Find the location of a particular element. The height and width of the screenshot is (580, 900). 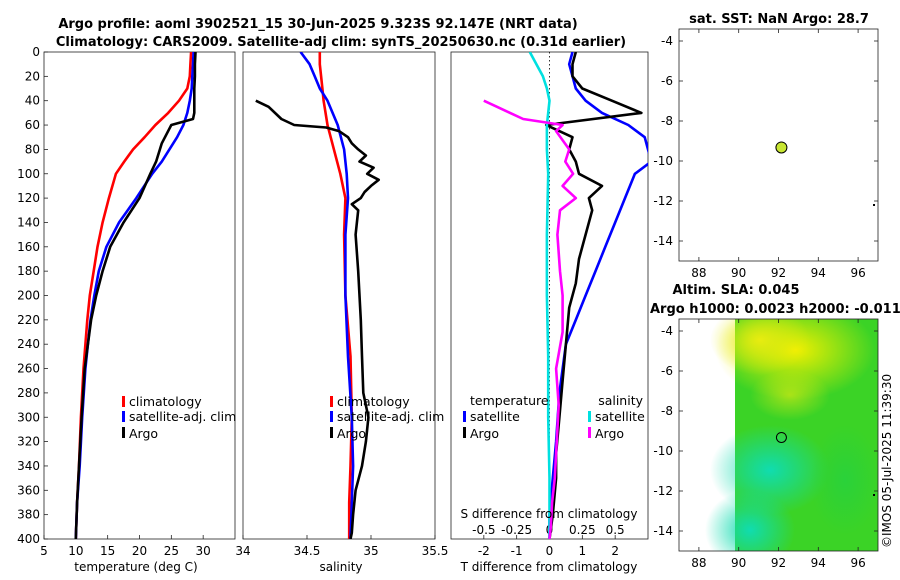

y-tick-label: 300 is located at coordinates (28, 417).